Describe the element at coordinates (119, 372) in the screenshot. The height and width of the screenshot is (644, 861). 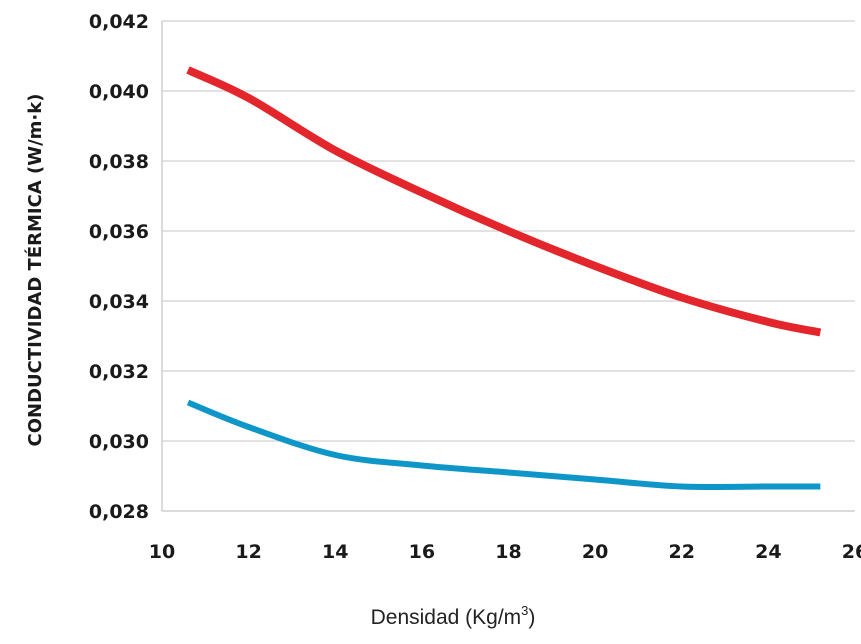
I see `y-tick-label: 0,032` at that location.